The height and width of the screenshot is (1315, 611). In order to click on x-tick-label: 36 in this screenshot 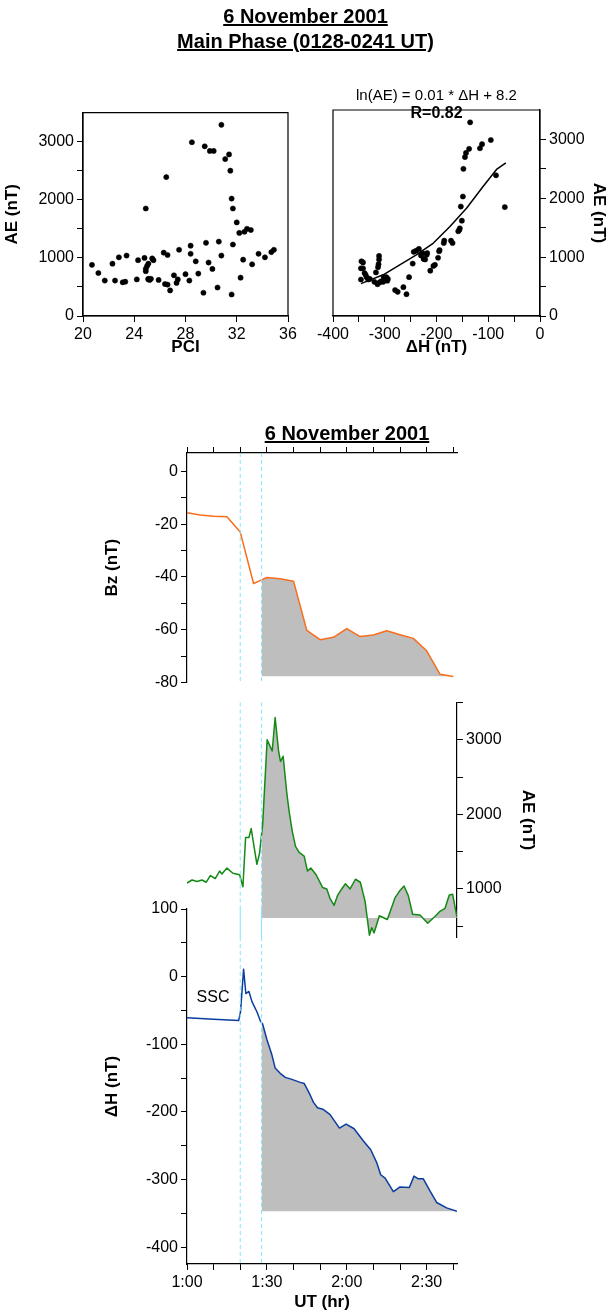, I will do `click(288, 334)`.